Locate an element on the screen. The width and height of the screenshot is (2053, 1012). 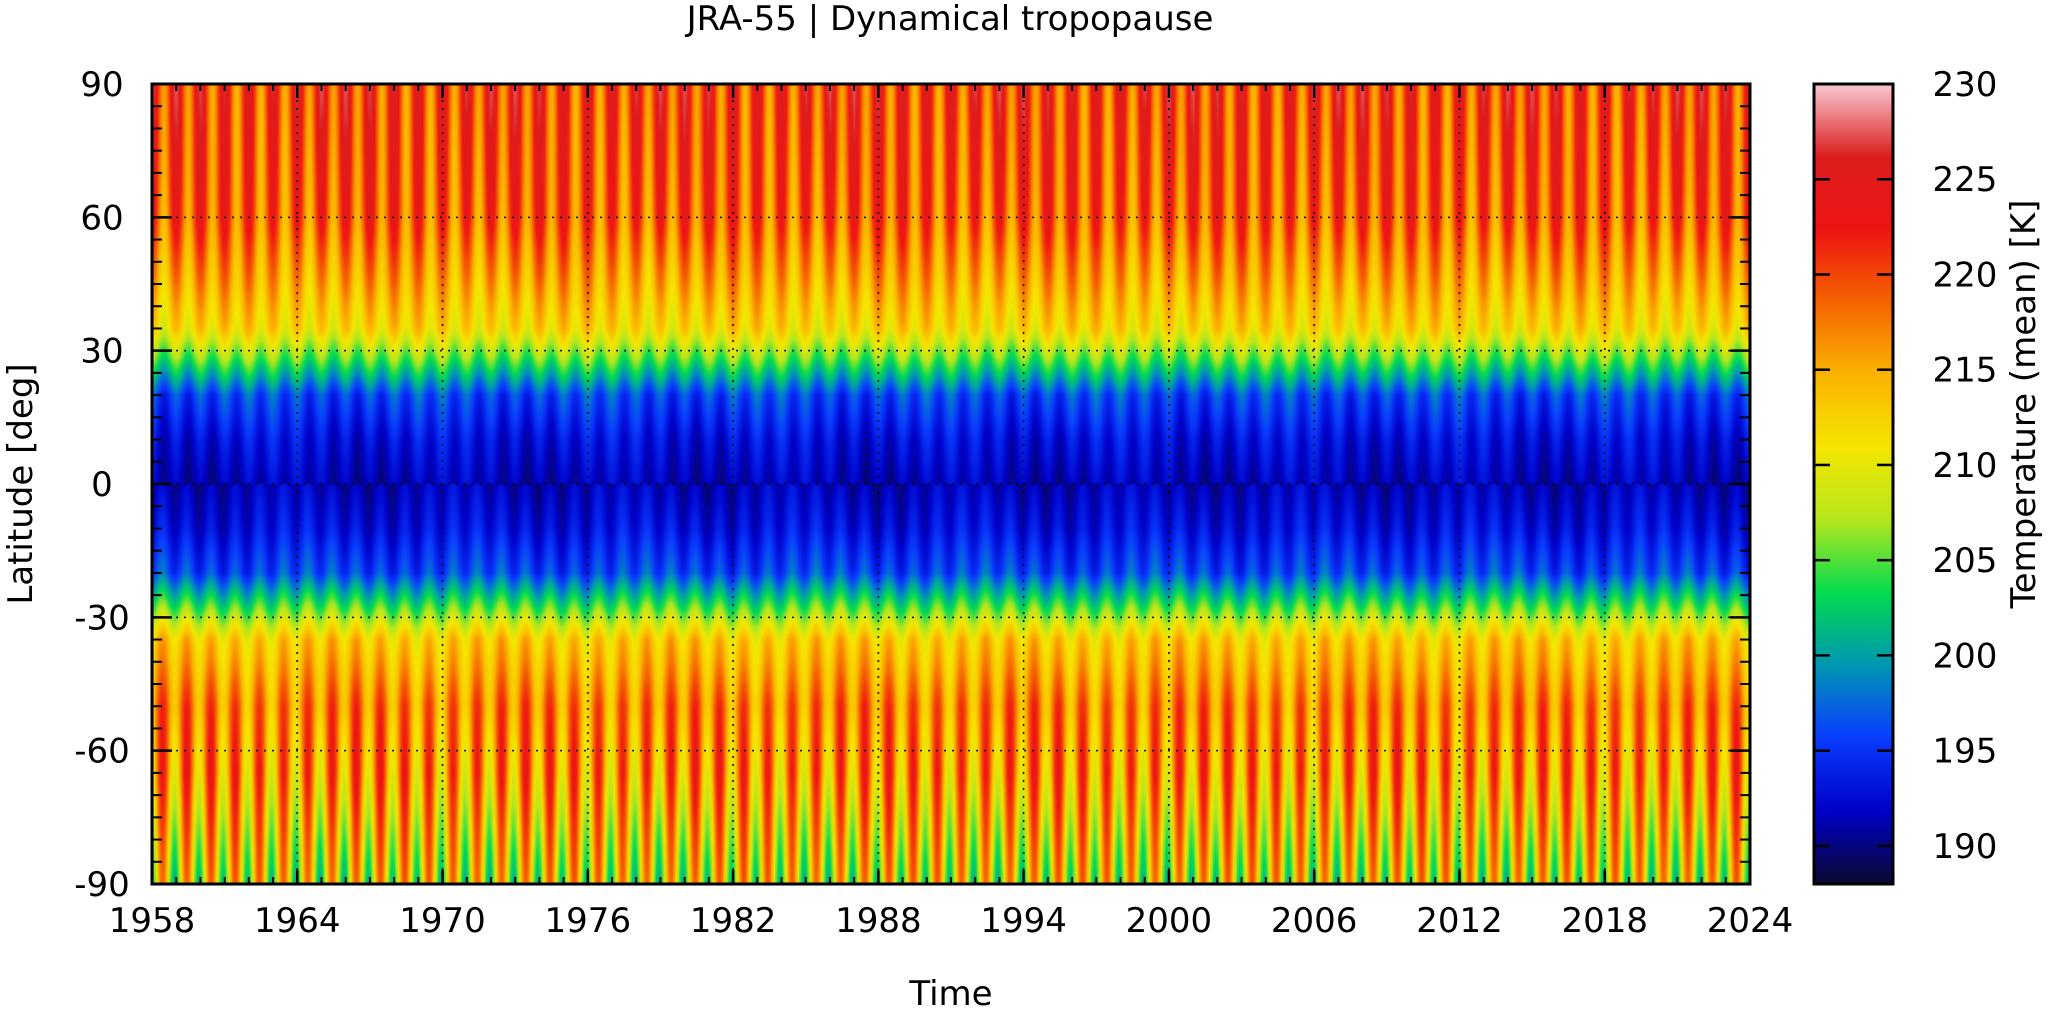
colorbar-tick-label: 190 is located at coordinates (1965, 847).